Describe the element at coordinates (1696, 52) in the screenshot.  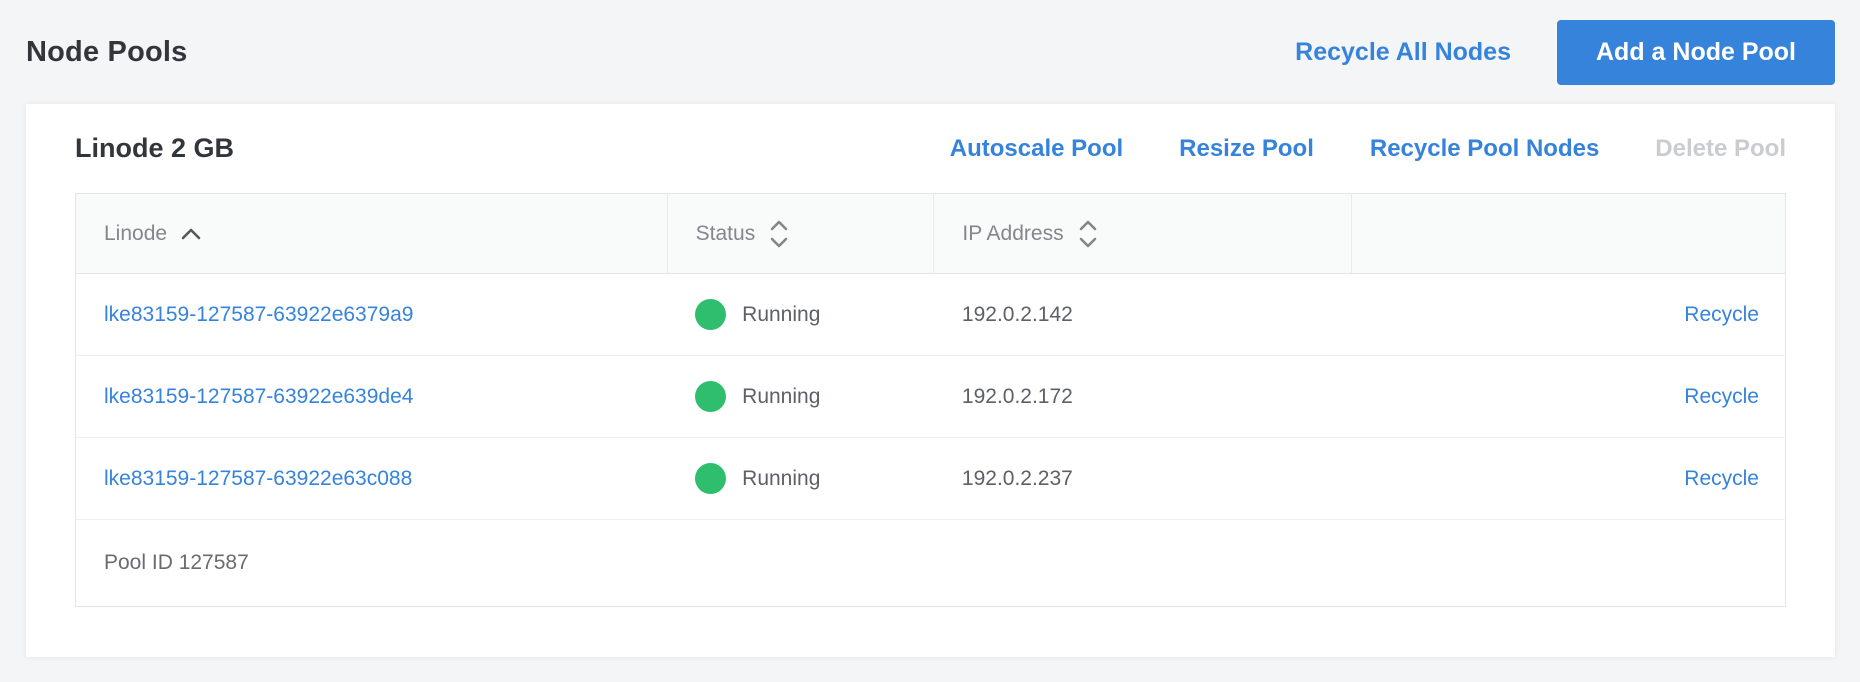
I see `add-node-pool-button: Add a Node Pool` at that location.